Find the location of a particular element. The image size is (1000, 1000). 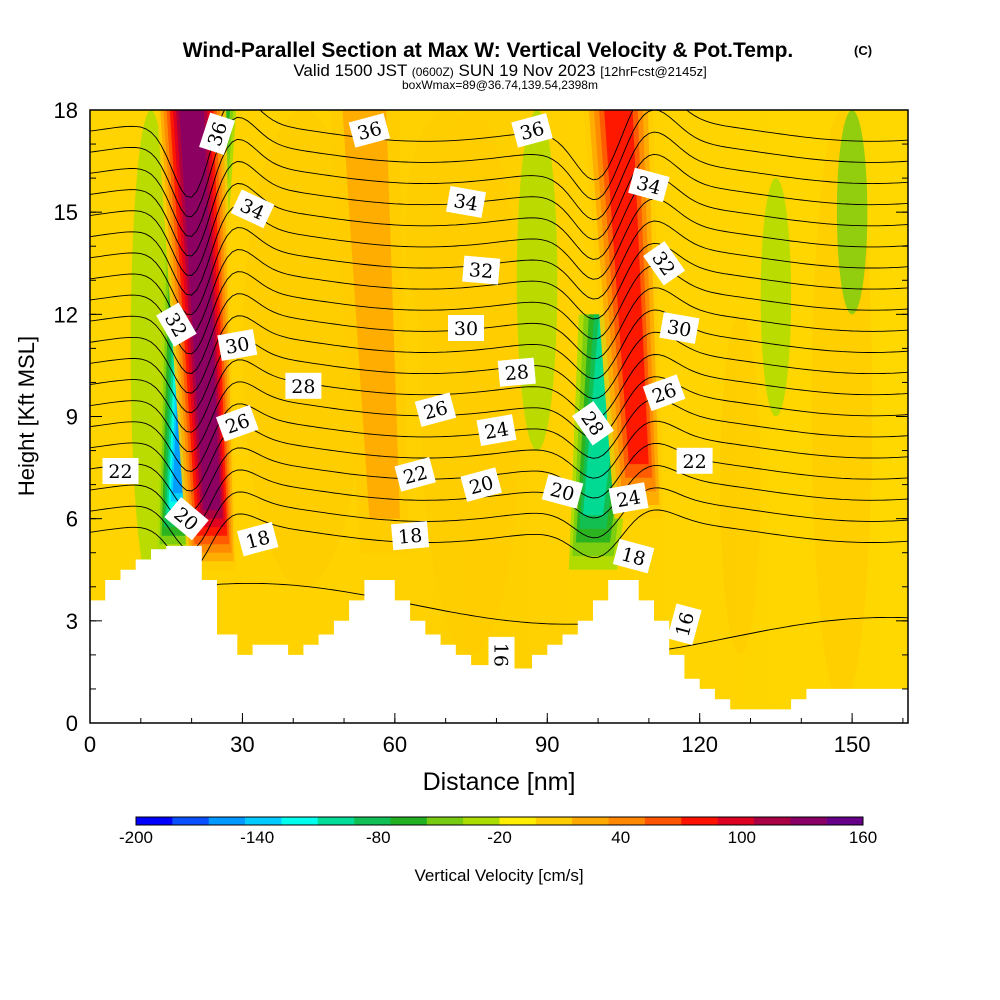

y-axis-label: Height [Kft MSL] is located at coordinates (26, 416).